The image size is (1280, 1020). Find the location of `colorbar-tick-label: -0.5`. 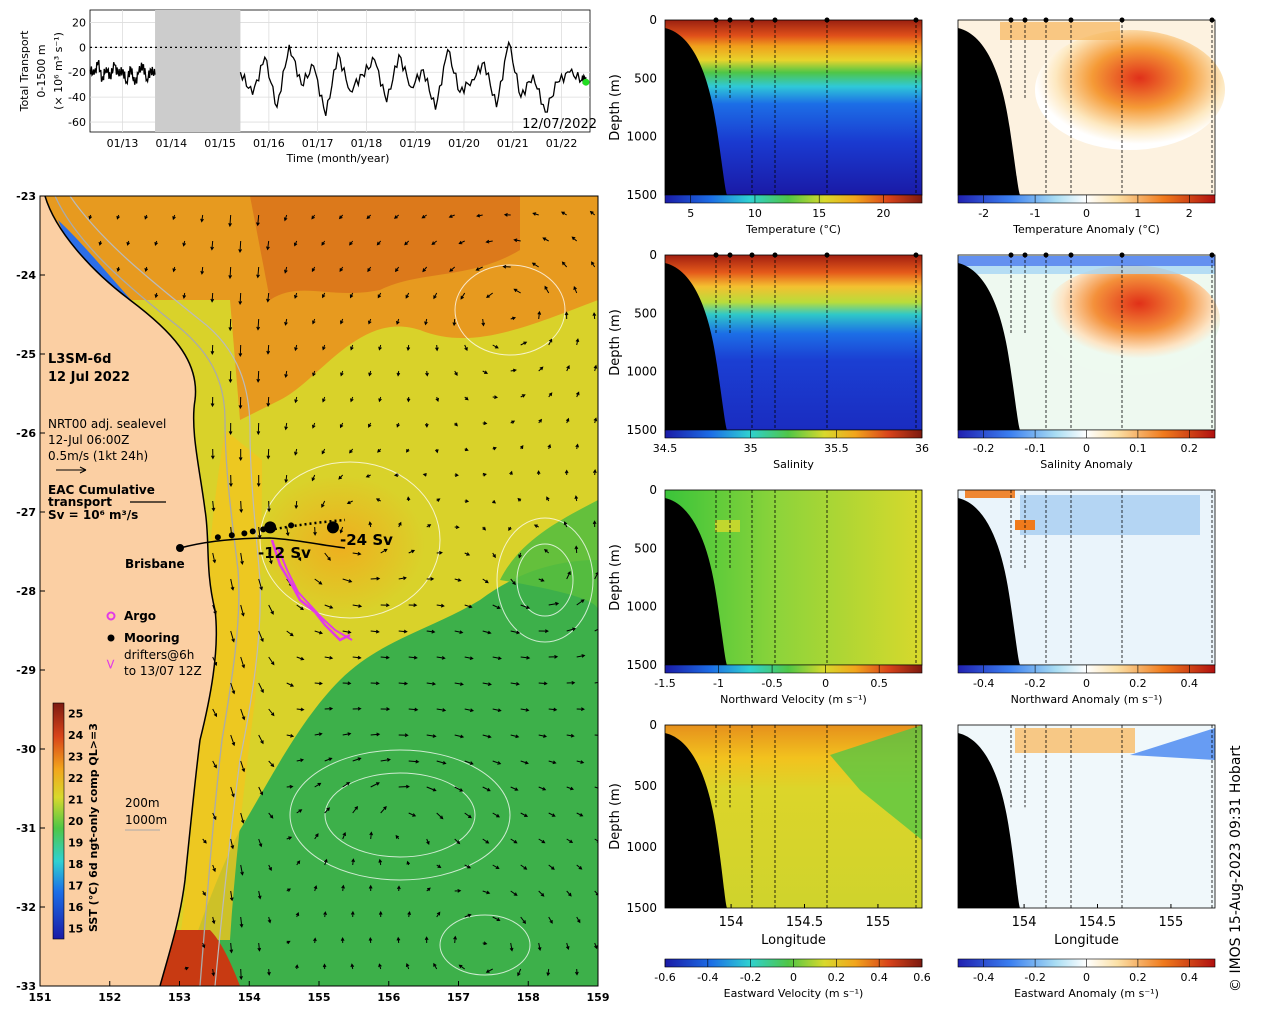

colorbar-tick-label: -0.5 is located at coordinates (771, 683).